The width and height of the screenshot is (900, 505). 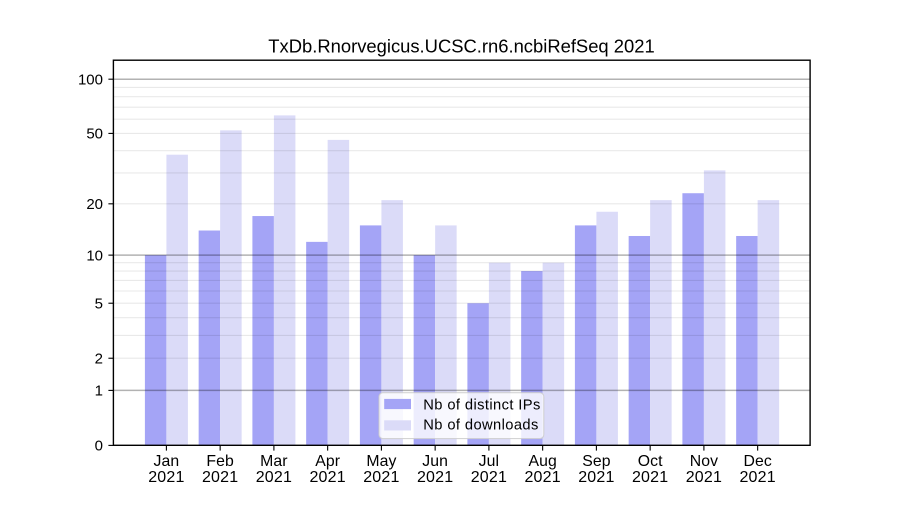 What do you see at coordinates (99, 391) in the screenshot?
I see `svg-text: 1` at bounding box center [99, 391].